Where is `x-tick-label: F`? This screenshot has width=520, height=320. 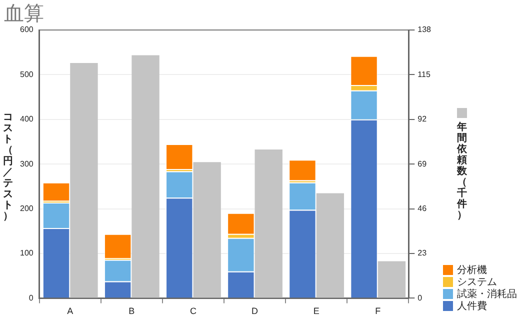
x-tick-label: F is located at coordinates (378, 311).